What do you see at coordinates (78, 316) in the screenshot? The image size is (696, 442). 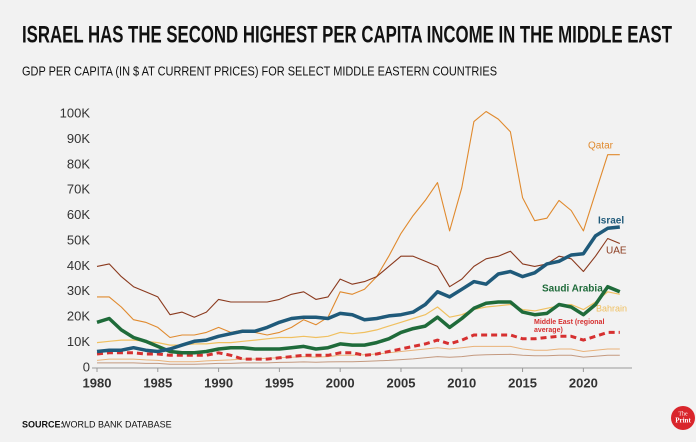 I see `y-tick-label: 20K` at bounding box center [78, 316].